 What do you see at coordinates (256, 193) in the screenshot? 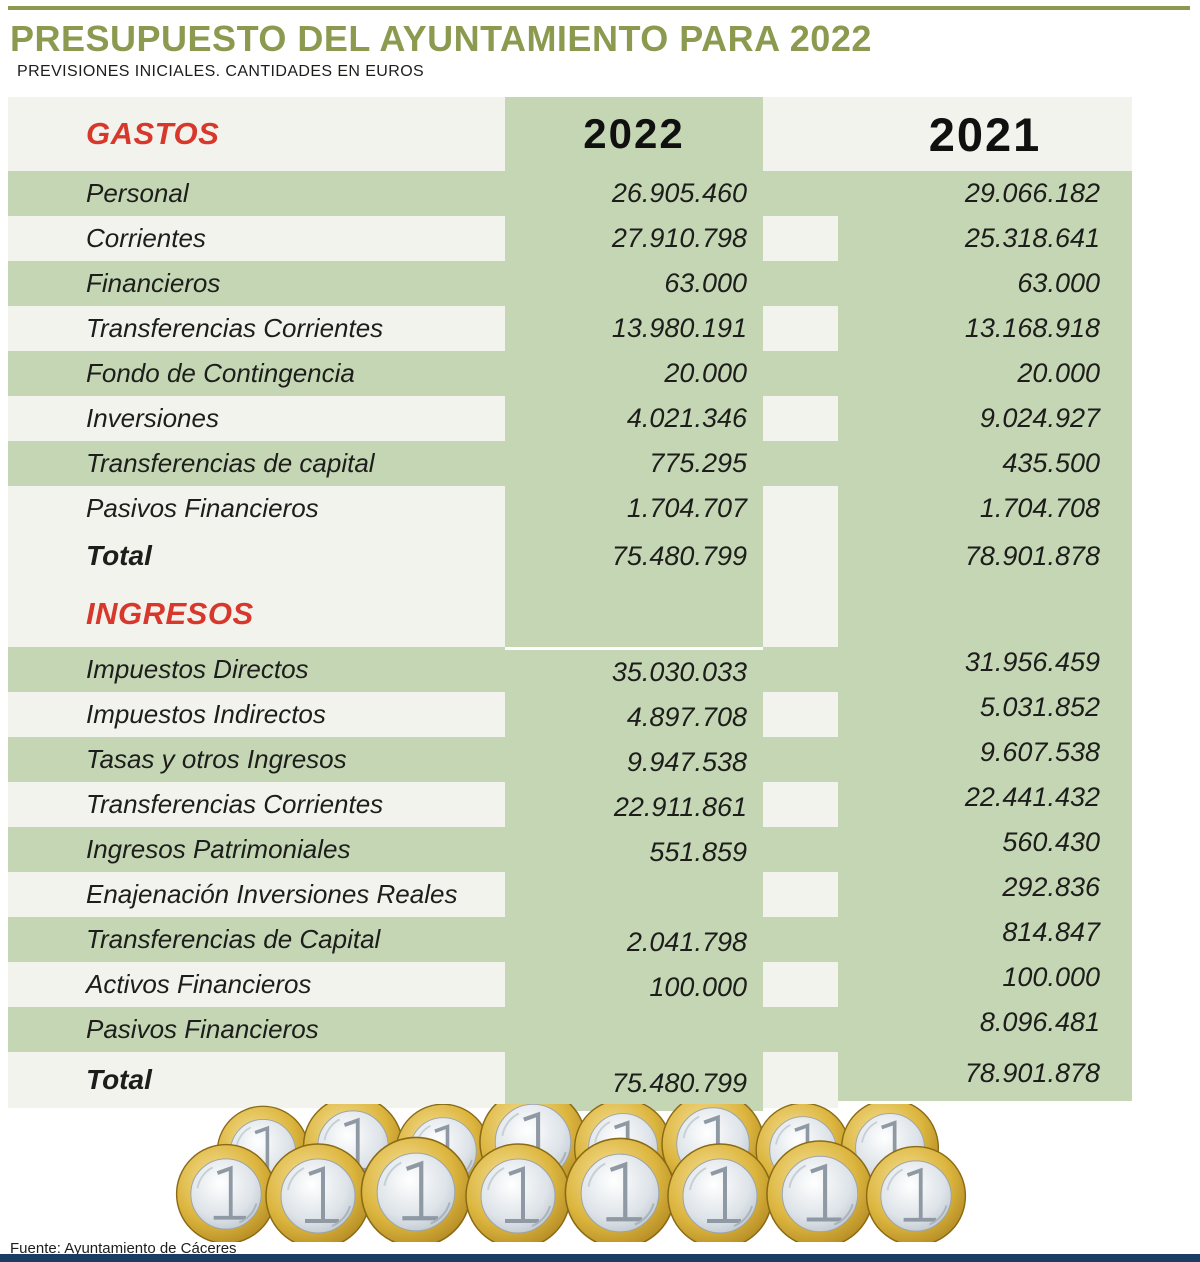
I see `row-label: Personal` at bounding box center [256, 193].